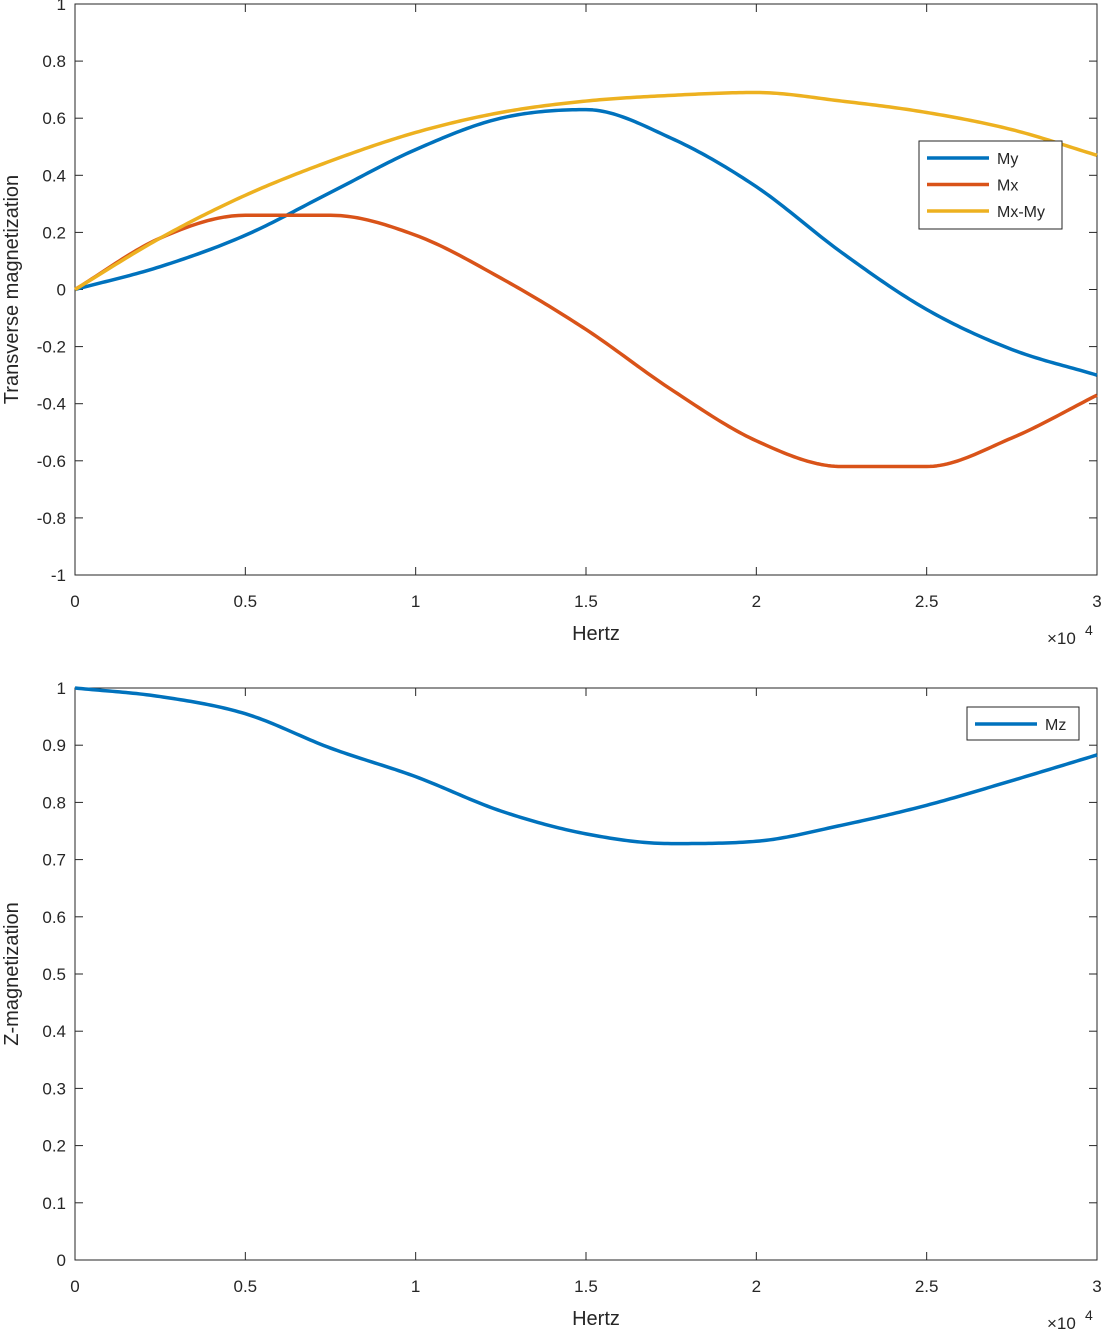 The height and width of the screenshot is (1330, 1103). I want to click on y-tick-label: 0.3, so click(54, 1088).